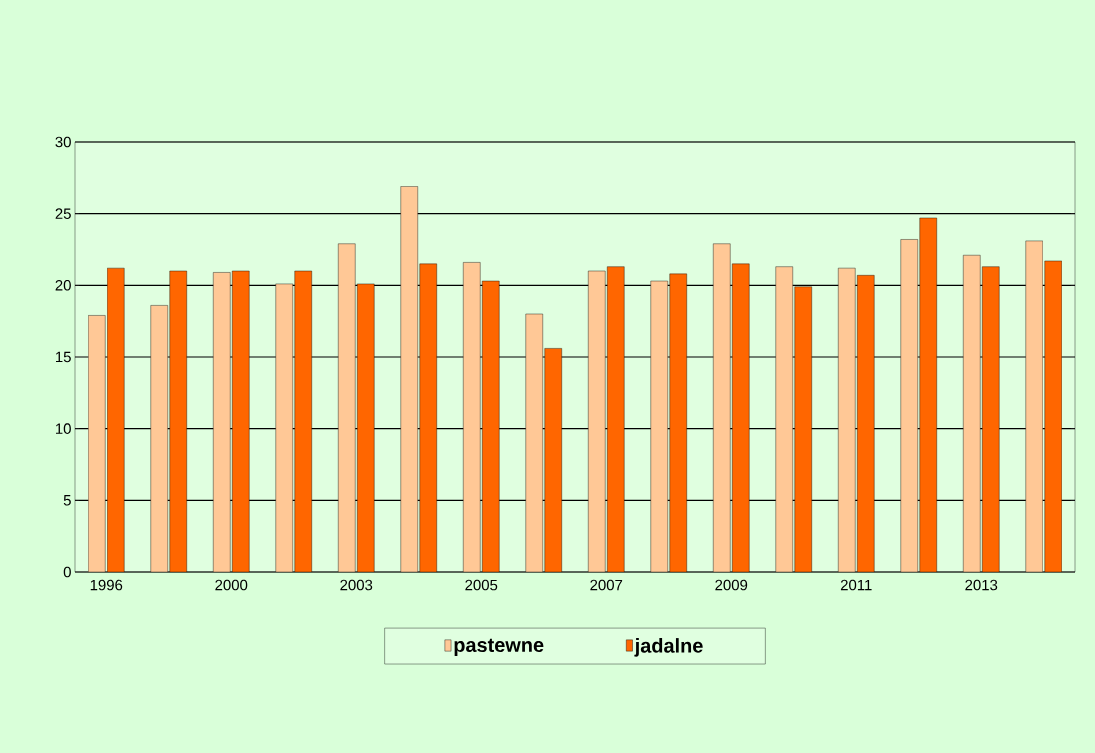 This screenshot has height=753, width=1095. What do you see at coordinates (67, 500) in the screenshot?
I see `y-tick-label: 5` at bounding box center [67, 500].